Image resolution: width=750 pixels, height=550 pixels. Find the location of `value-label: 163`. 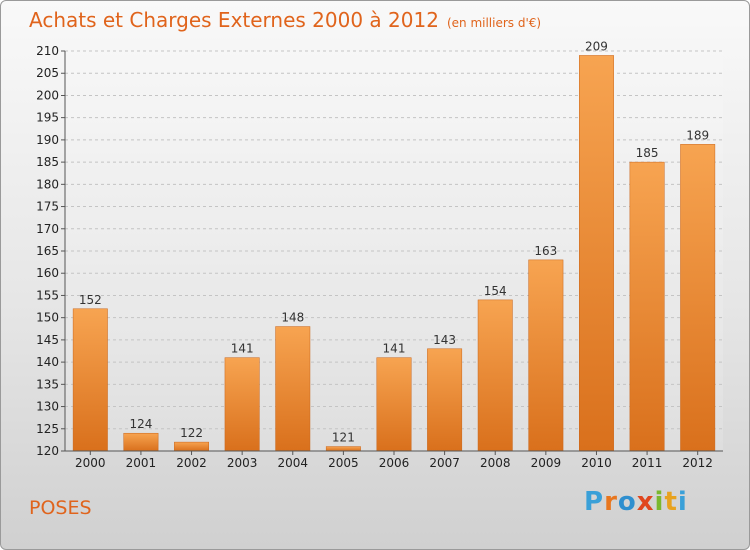

value-label: 163 is located at coordinates (545, 251).